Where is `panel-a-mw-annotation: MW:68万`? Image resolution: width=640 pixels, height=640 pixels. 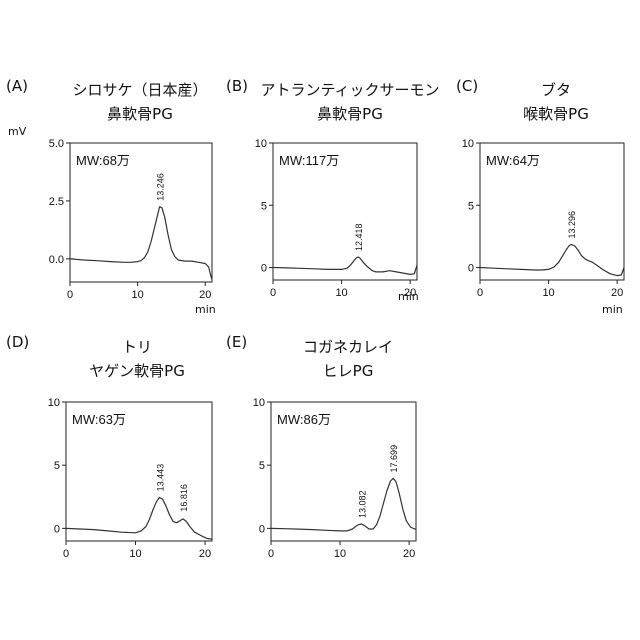
panel-a-mw-annotation: MW:68万 is located at coordinates (103, 160).